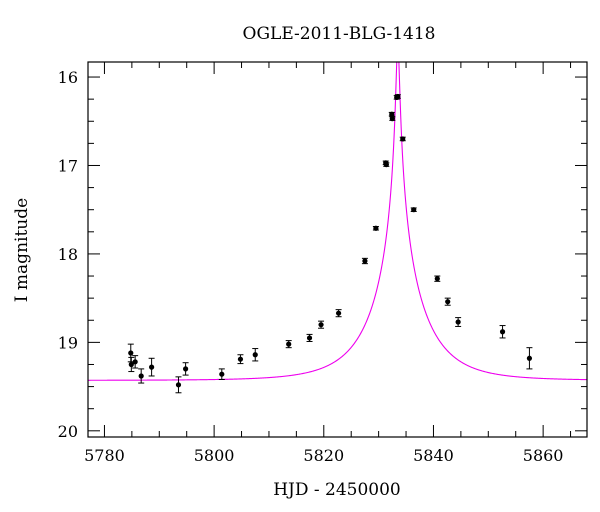 The image size is (600, 512). Describe the element at coordinates (68, 77) in the screenshot. I see `y-tick-label: 16` at that location.